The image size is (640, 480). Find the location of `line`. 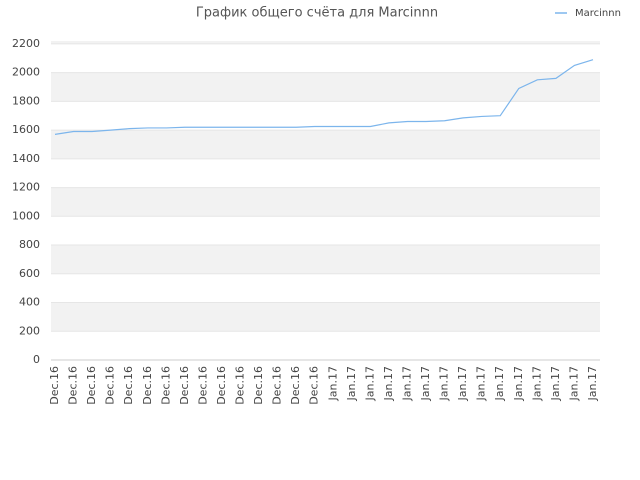

line is located at coordinates (324, 97).